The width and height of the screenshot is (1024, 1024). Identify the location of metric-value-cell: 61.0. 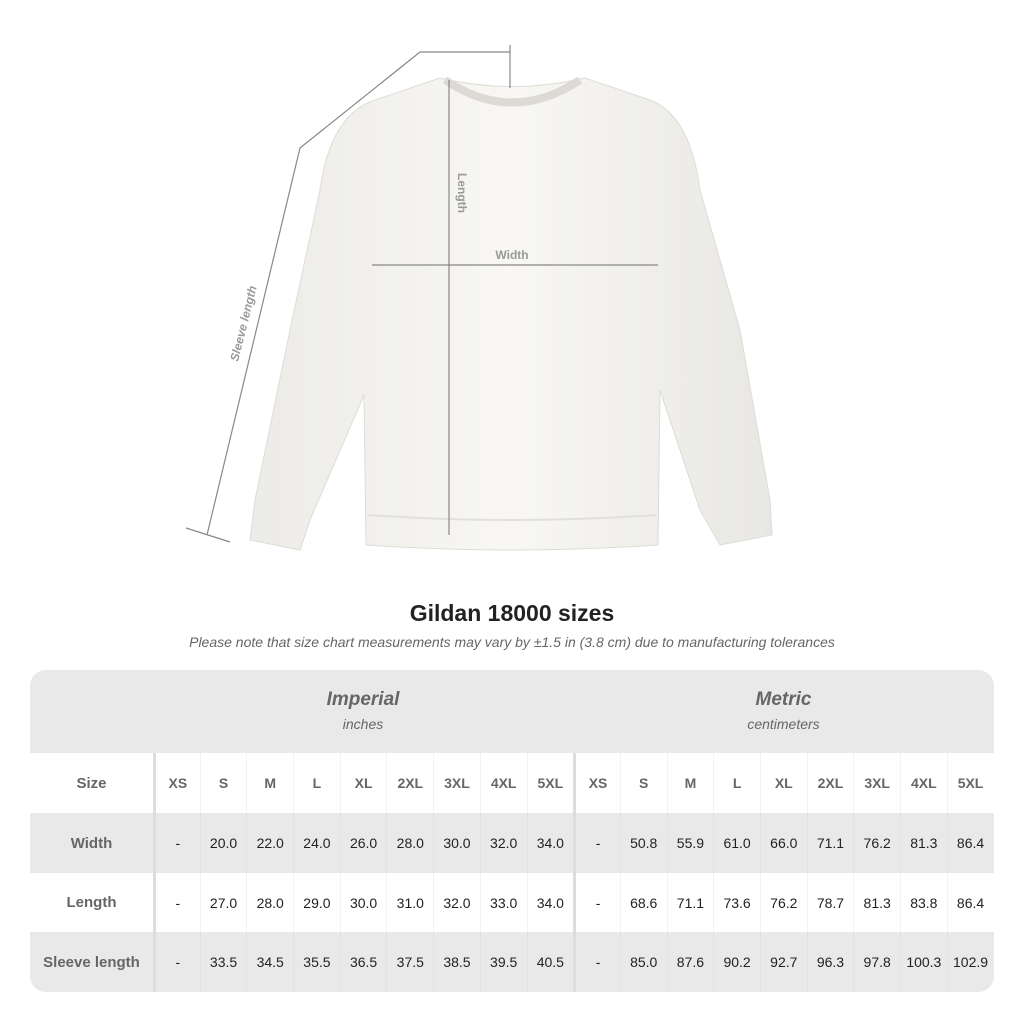
(736, 843).